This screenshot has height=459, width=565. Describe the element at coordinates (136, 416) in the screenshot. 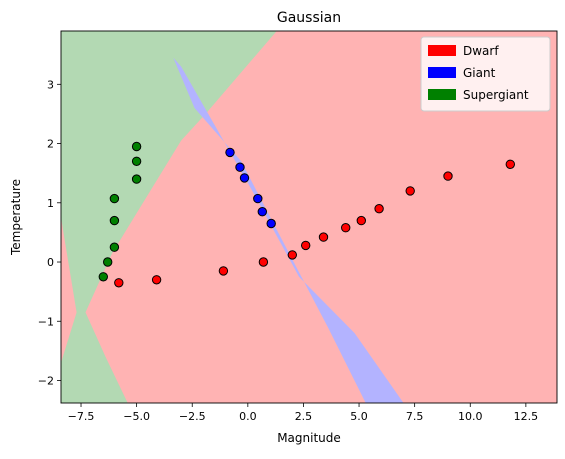

I see `x-tick-label: −5.0` at that location.